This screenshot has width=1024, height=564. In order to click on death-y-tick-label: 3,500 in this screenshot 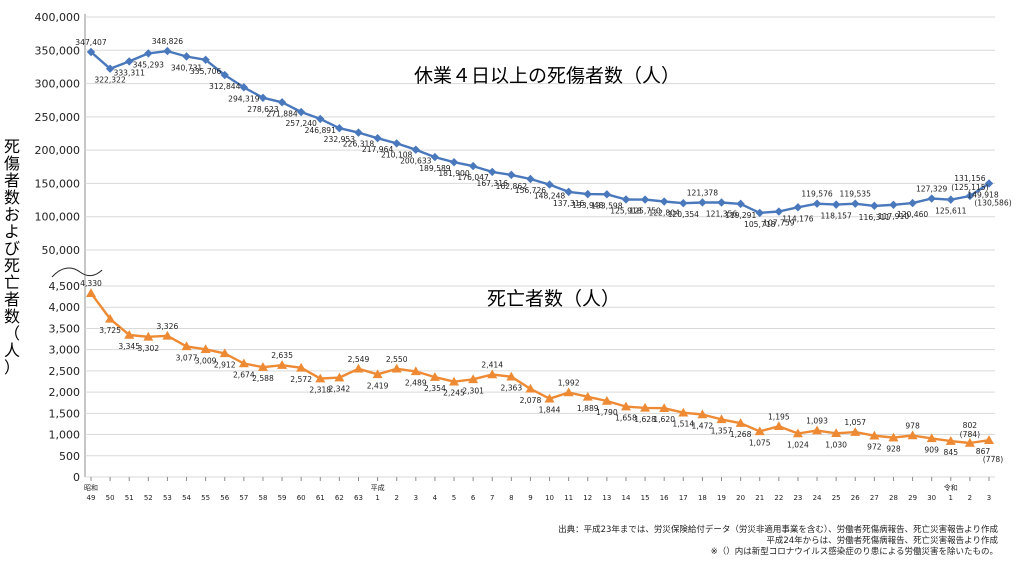, I will do `click(65, 328)`.